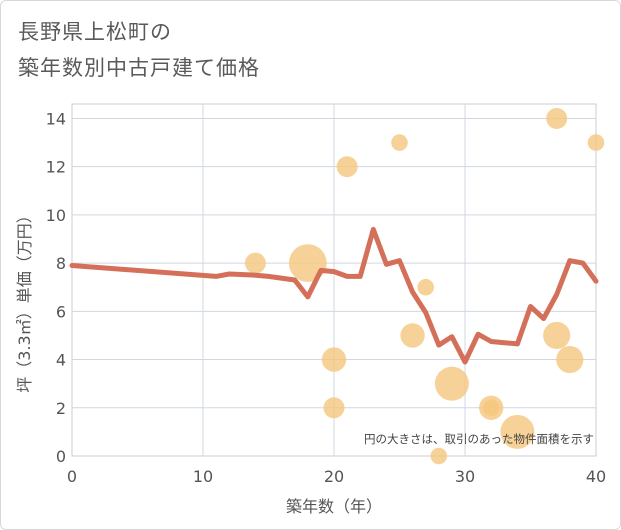 The height and width of the screenshot is (530, 621). What do you see at coordinates (479, 439) in the screenshot?
I see `size-note: 円の大きさは、取引のあった物件面積を示す` at bounding box center [479, 439].